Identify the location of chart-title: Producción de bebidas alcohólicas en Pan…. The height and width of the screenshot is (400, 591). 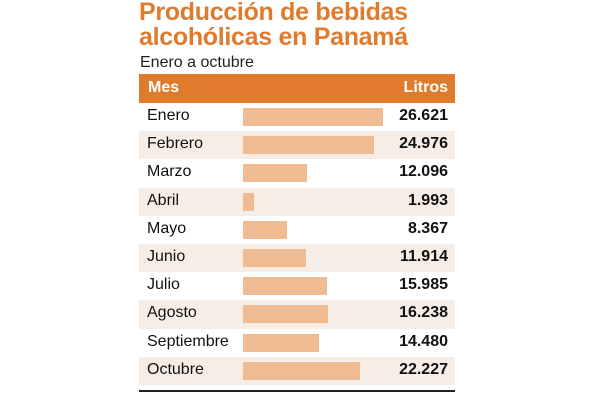
(297, 25).